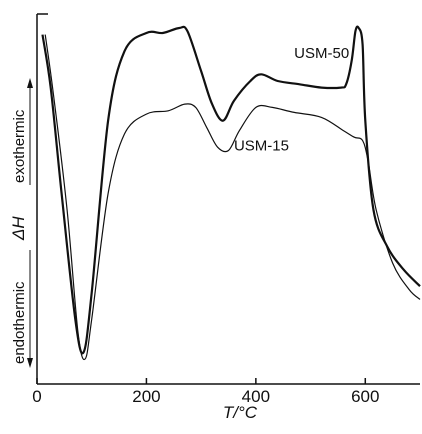  I want to click on y-axis-title: ΔH, so click(18, 228).